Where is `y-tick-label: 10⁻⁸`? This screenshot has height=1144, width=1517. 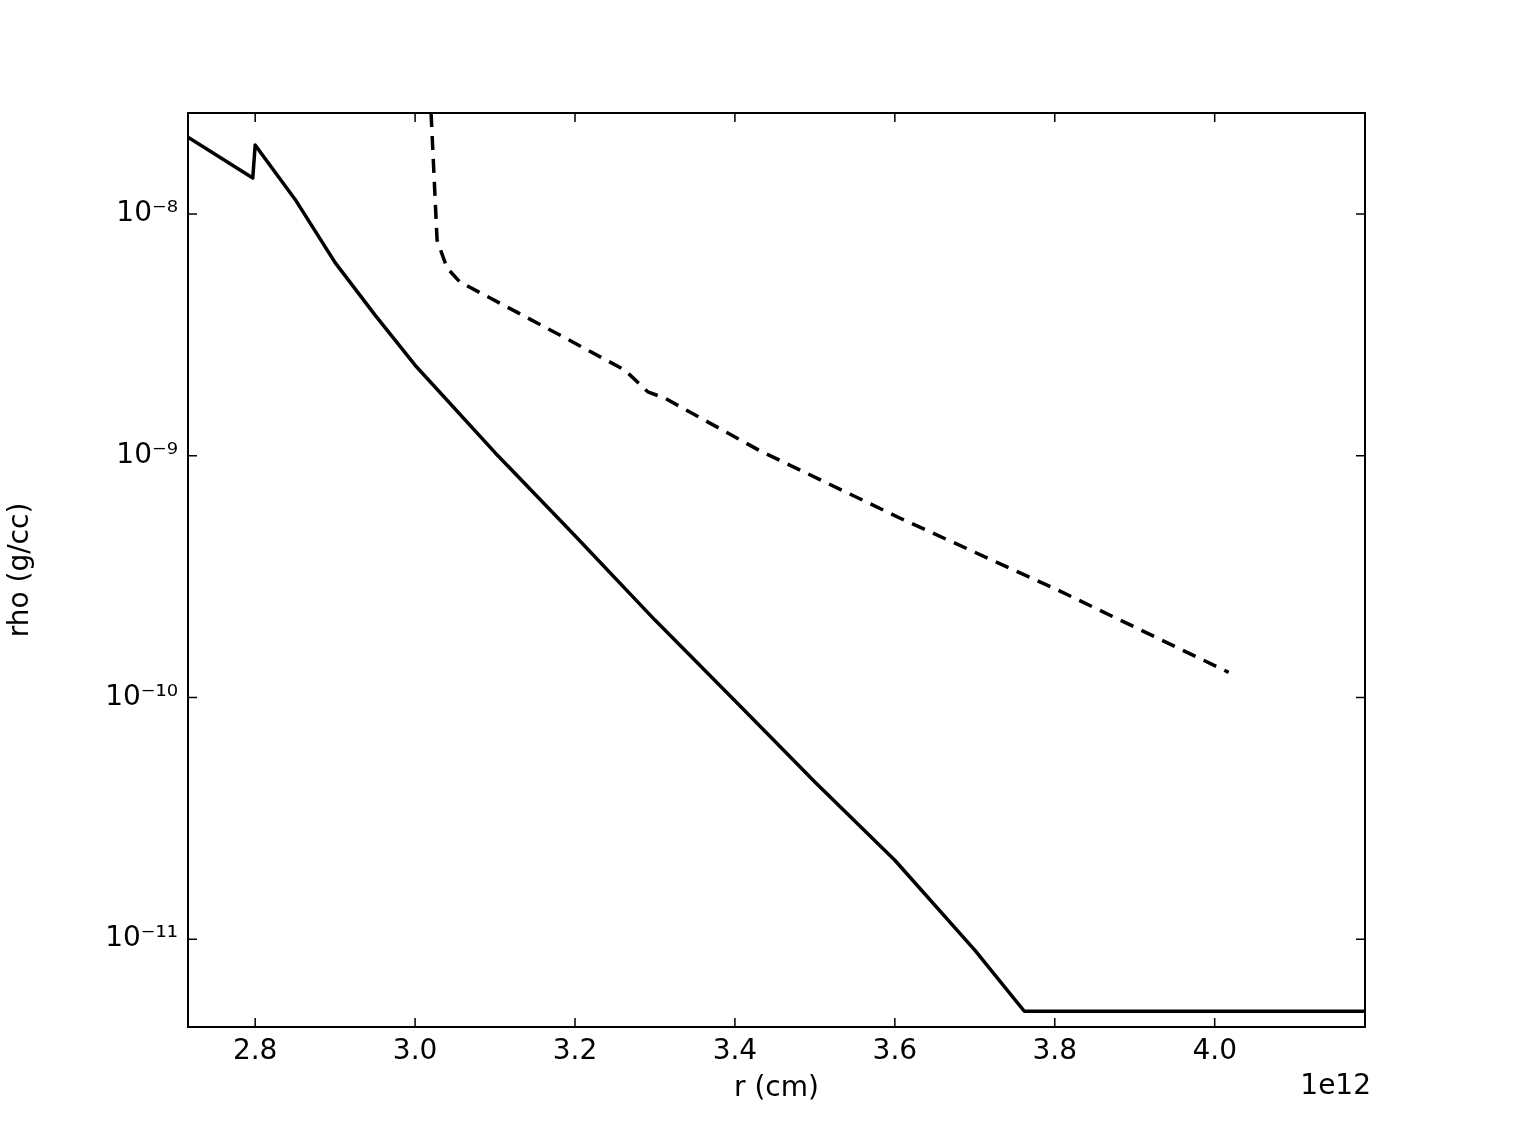
y-tick-label: 10⁻⁸ is located at coordinates (147, 212).